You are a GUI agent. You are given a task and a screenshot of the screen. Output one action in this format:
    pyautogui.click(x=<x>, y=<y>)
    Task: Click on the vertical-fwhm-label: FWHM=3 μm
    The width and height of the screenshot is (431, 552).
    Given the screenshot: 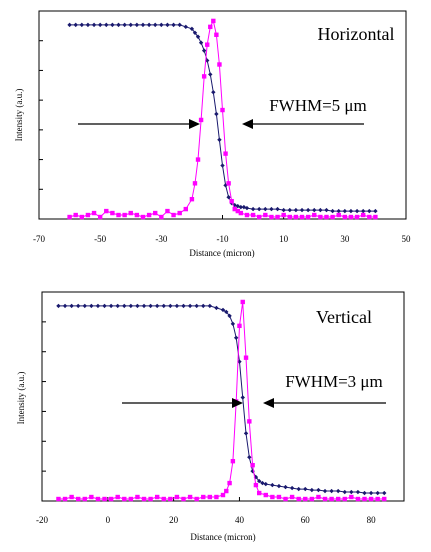 What is the action you would take?
    pyautogui.click(x=334, y=381)
    